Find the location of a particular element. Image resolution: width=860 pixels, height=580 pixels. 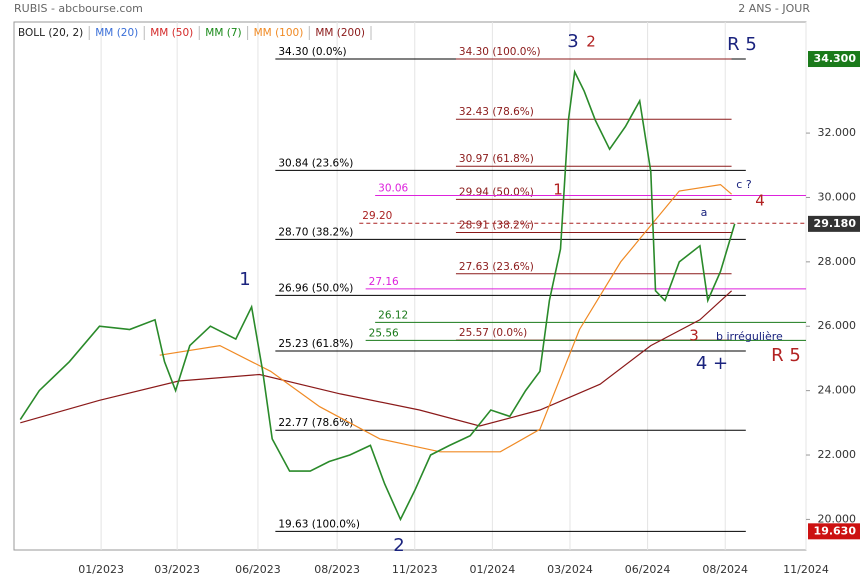

y-tick-label: 30.000 is located at coordinates (837, 196).